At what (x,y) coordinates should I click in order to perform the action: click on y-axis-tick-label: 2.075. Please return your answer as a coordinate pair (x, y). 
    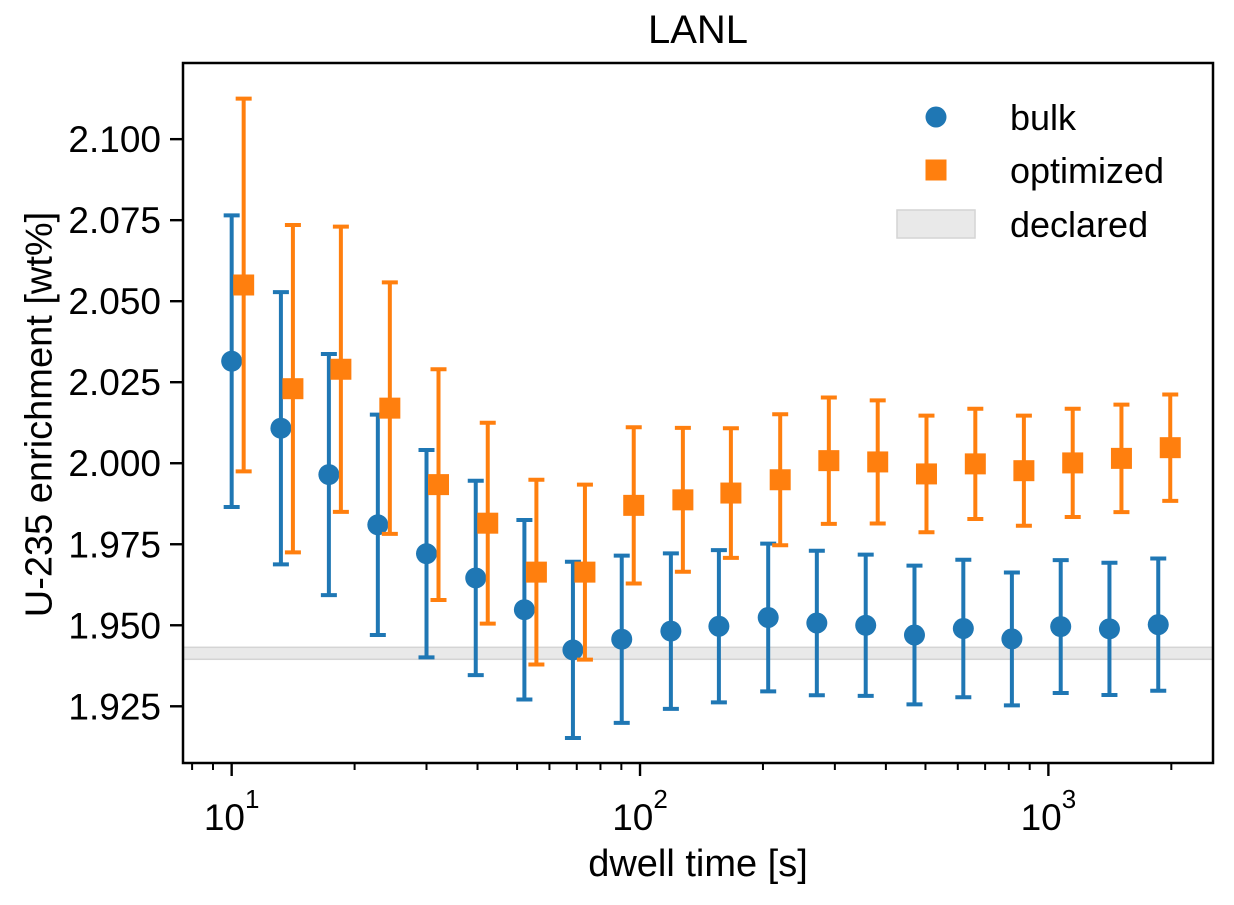
    Looking at the image, I should click on (114, 220).